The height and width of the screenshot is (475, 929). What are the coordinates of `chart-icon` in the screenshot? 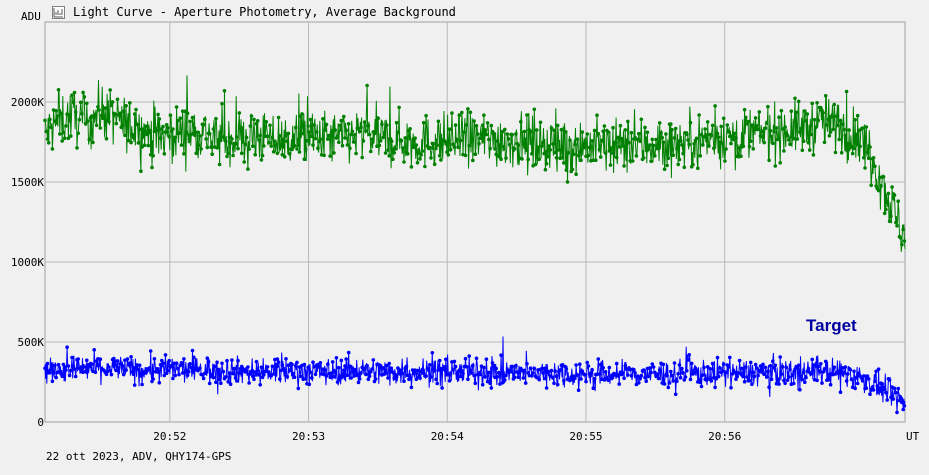 It's located at (58, 12).